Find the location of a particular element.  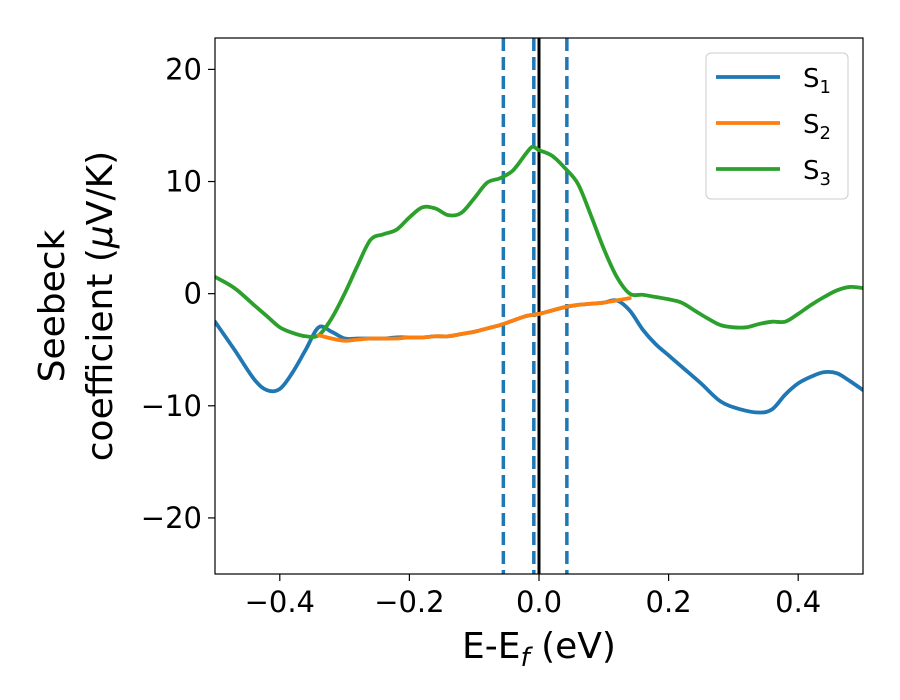

legend-box is located at coordinates (777, 126).